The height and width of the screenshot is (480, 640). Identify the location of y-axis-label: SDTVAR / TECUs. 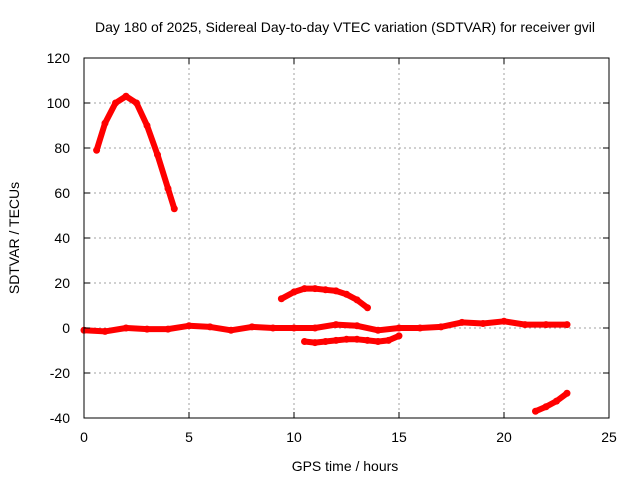
(14, 238).